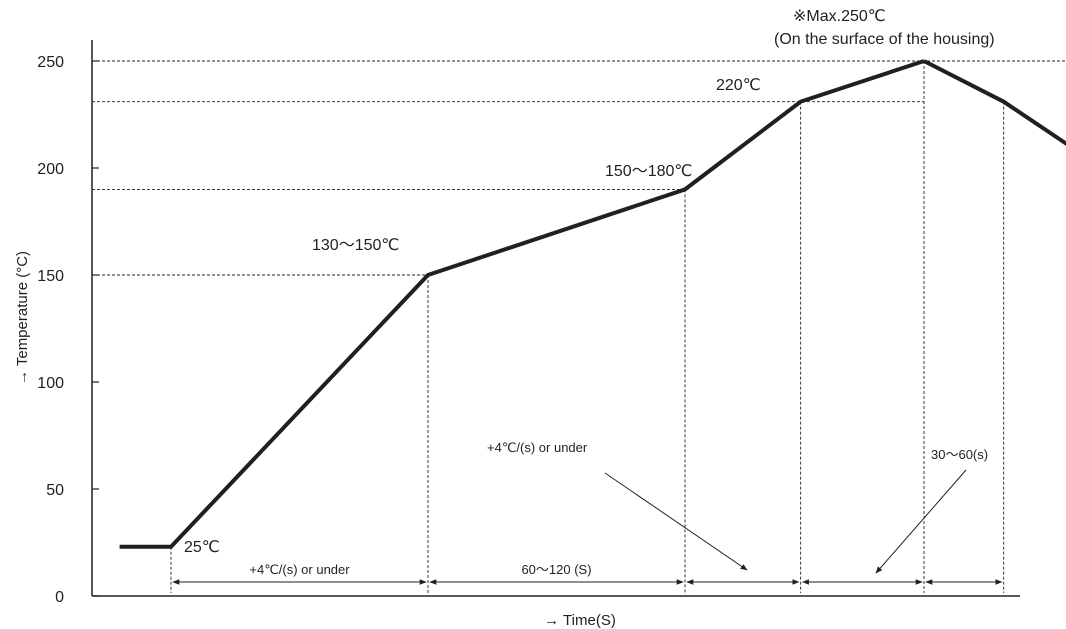 Image resolution: width=1066 pixels, height=629 pixels. I want to click on hold-time-annotation: 30～60(s), so click(959, 454).